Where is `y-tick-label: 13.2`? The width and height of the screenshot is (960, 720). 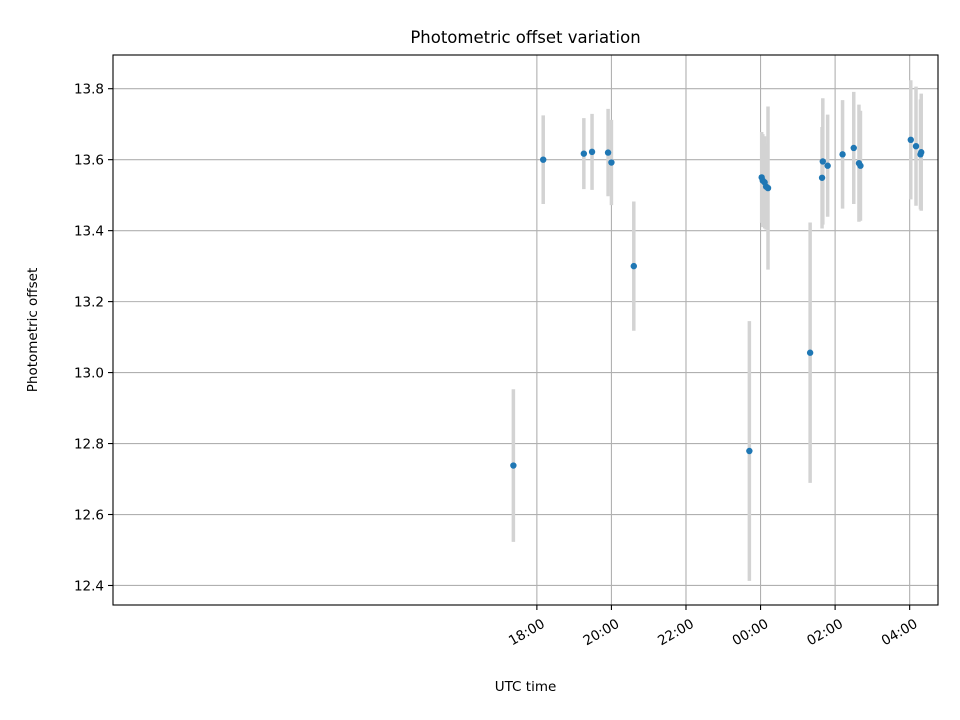
y-tick-label: 13.2 is located at coordinates (89, 303).